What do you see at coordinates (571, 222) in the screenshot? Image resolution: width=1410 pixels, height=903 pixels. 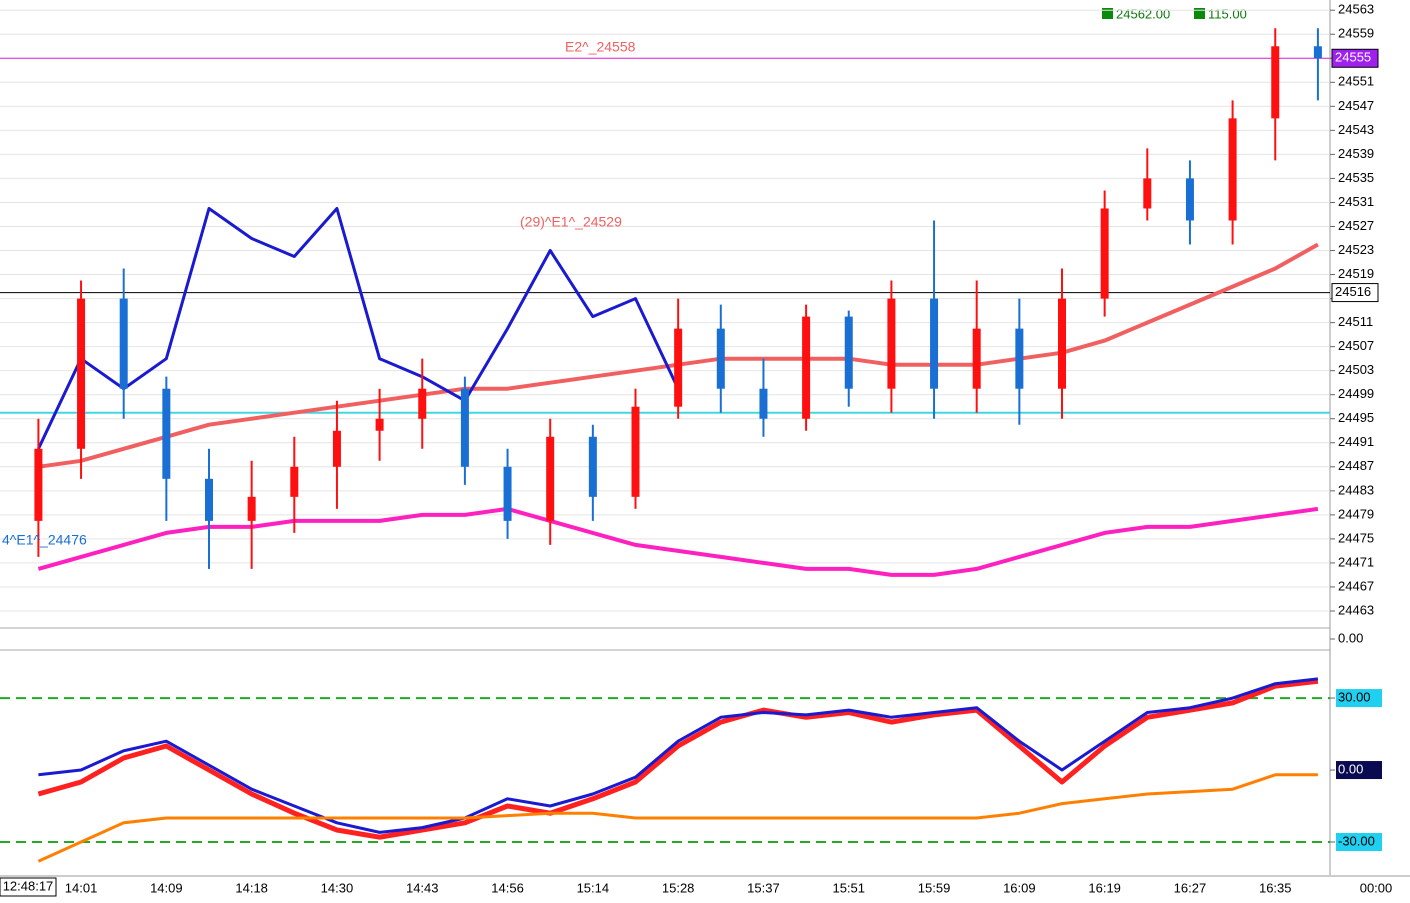 I see `annotation: (29)^E1^_24529` at bounding box center [571, 222].